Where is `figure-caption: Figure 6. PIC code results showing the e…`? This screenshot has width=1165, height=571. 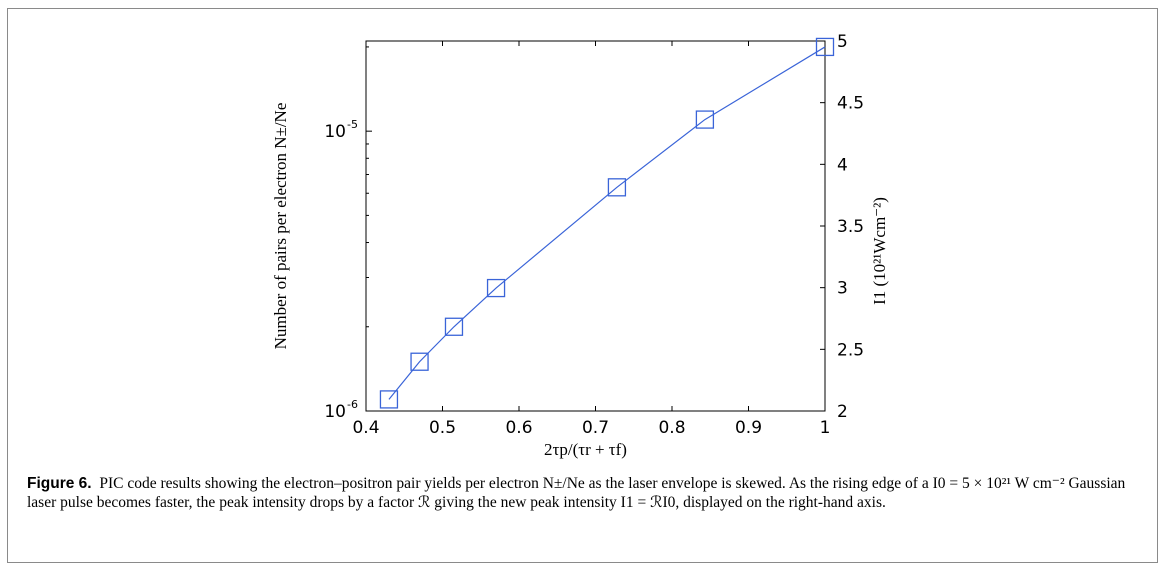
figure-caption: Figure 6. PIC code results showing the e… is located at coordinates (587, 493).